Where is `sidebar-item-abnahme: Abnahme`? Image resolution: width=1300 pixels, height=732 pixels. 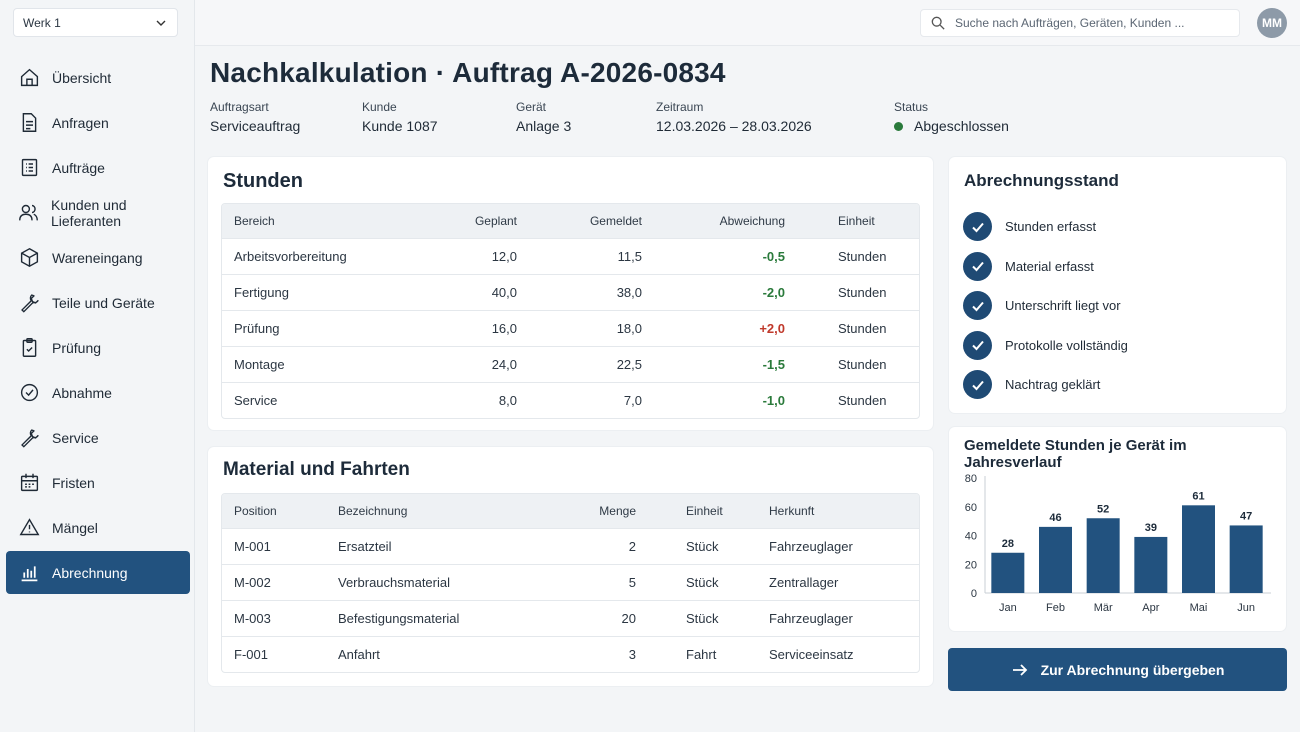 sidebar-item-abnahme: Abnahme is located at coordinates (98, 392).